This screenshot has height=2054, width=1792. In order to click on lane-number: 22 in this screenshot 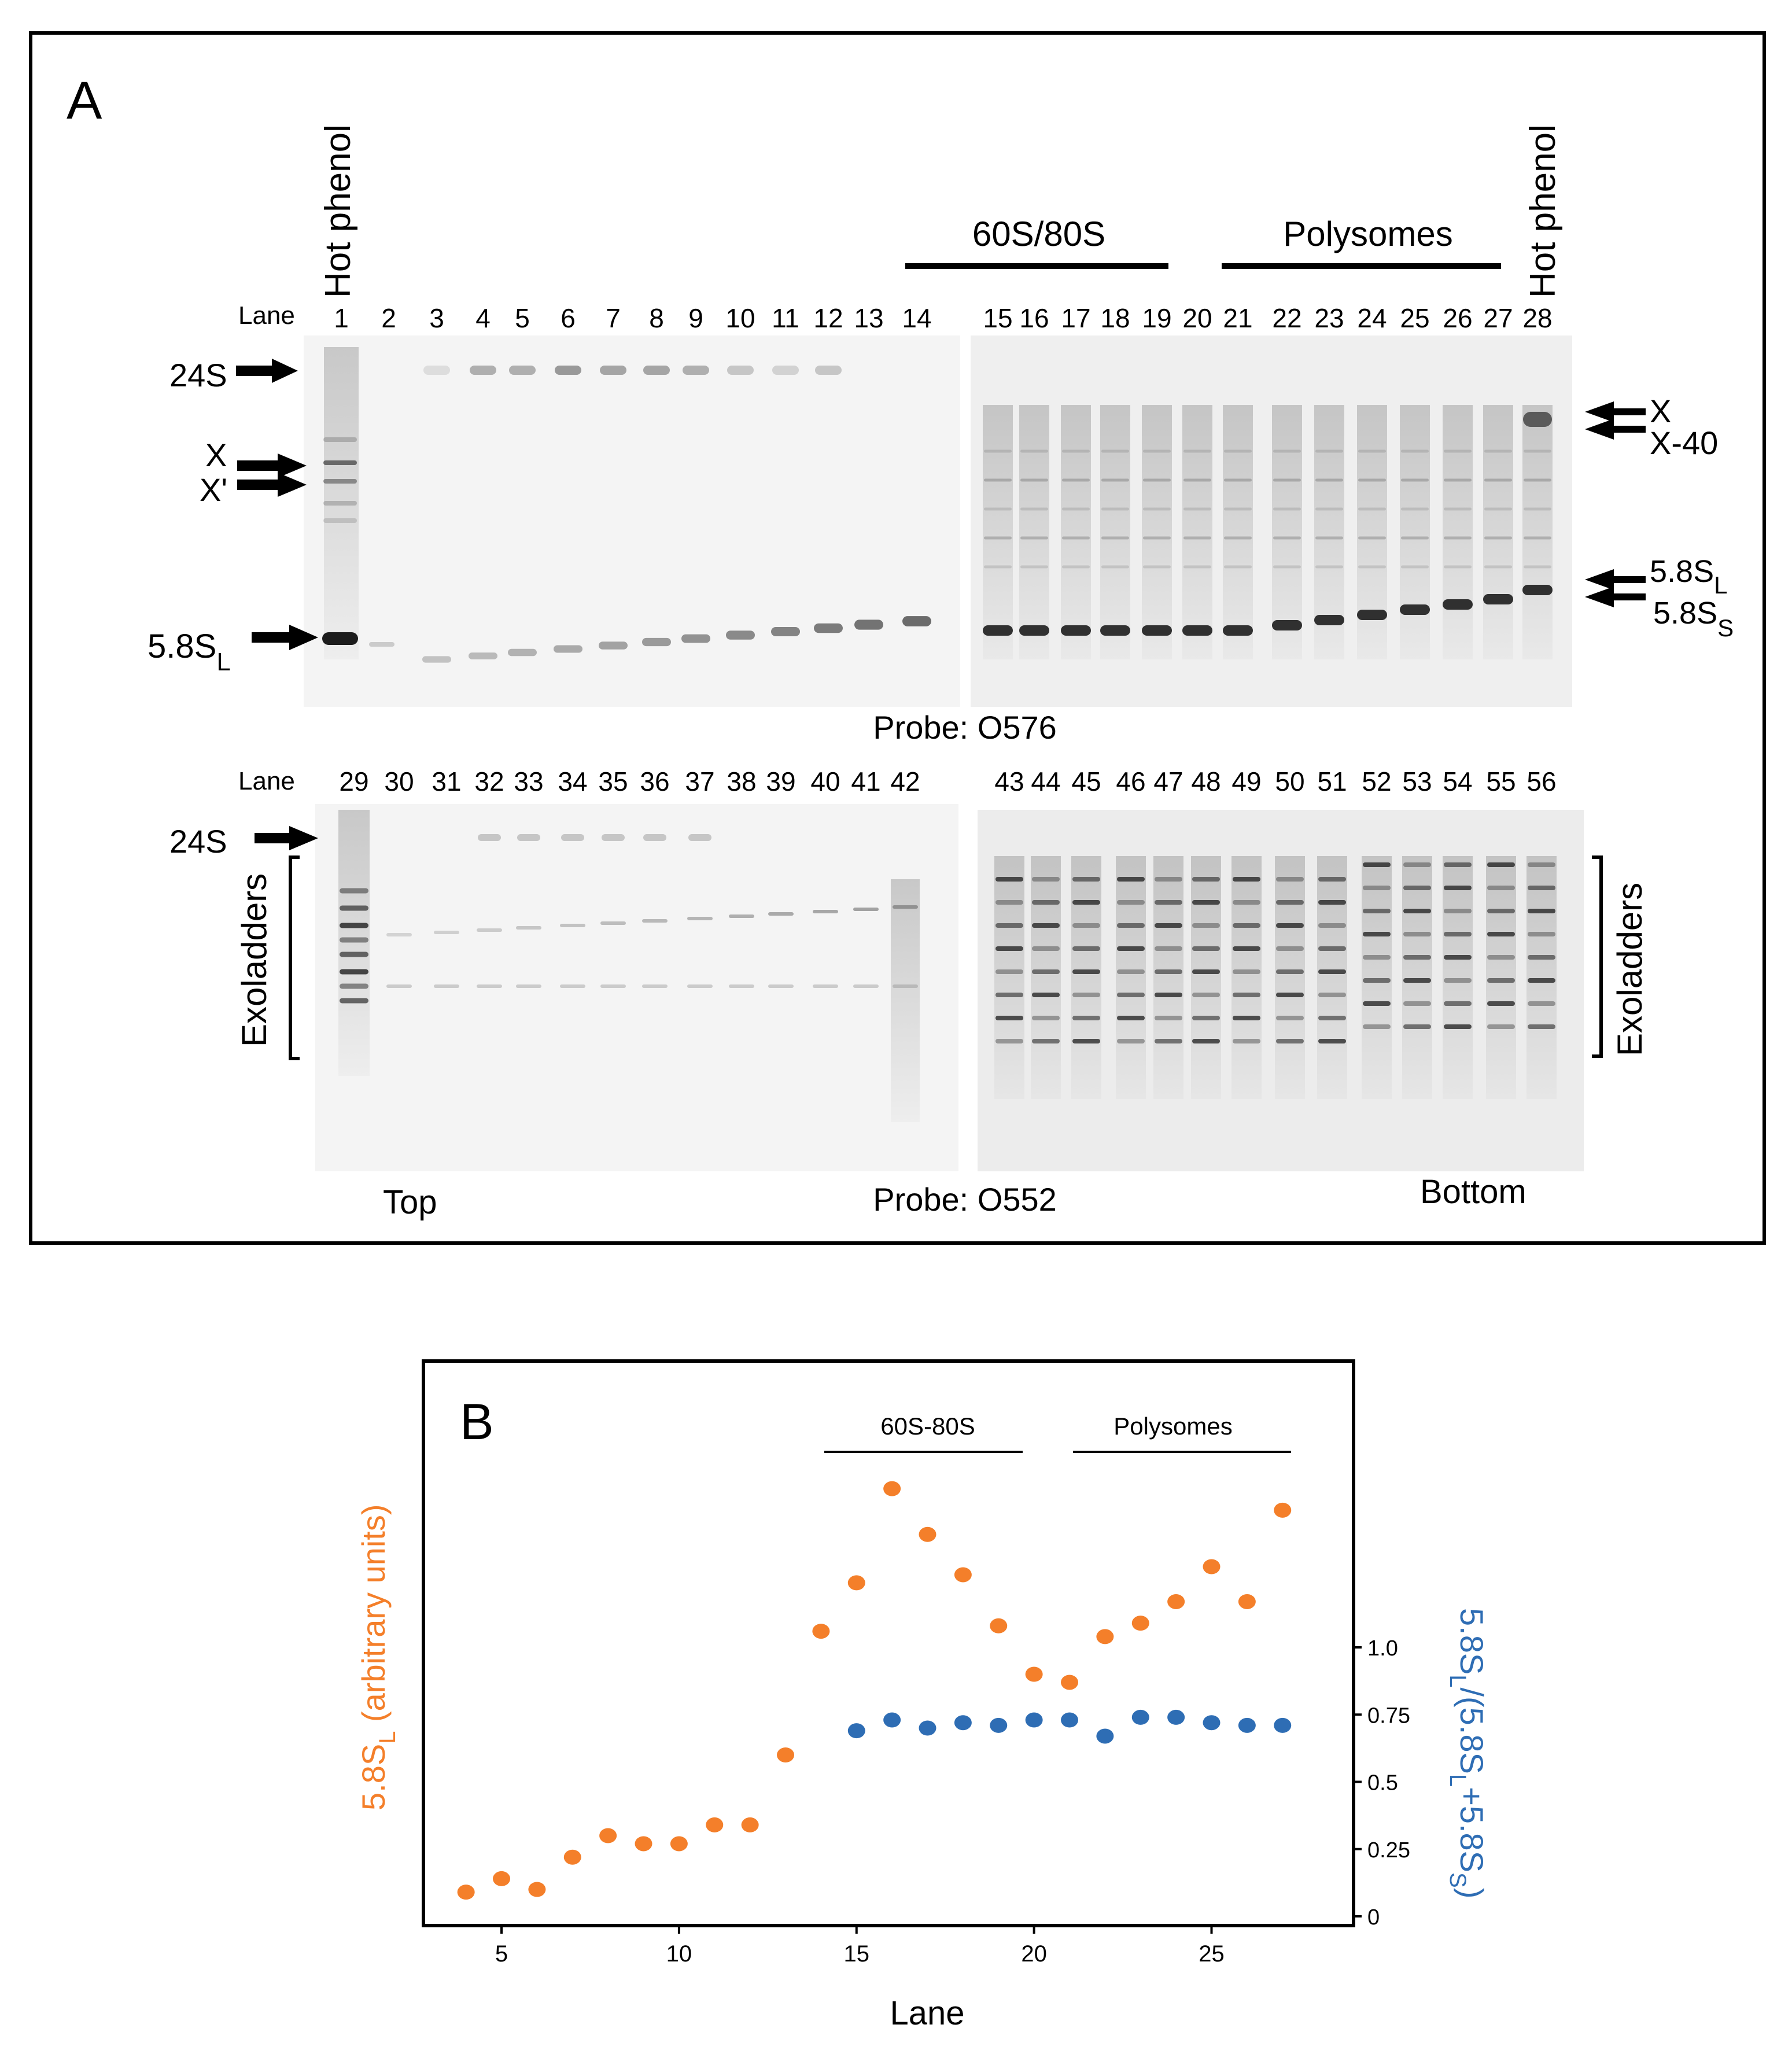, I will do `click(1286, 318)`.